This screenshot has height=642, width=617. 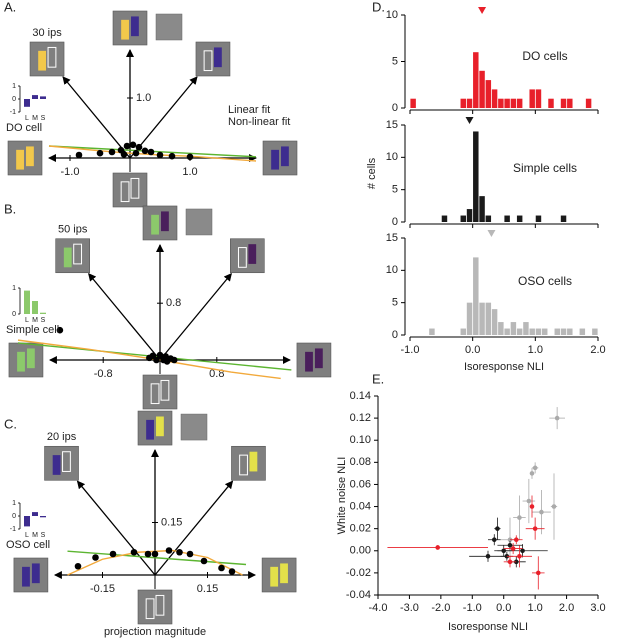 What do you see at coordinates (534, 608) in the screenshot?
I see `x-tick-label: 1.0` at bounding box center [534, 608].